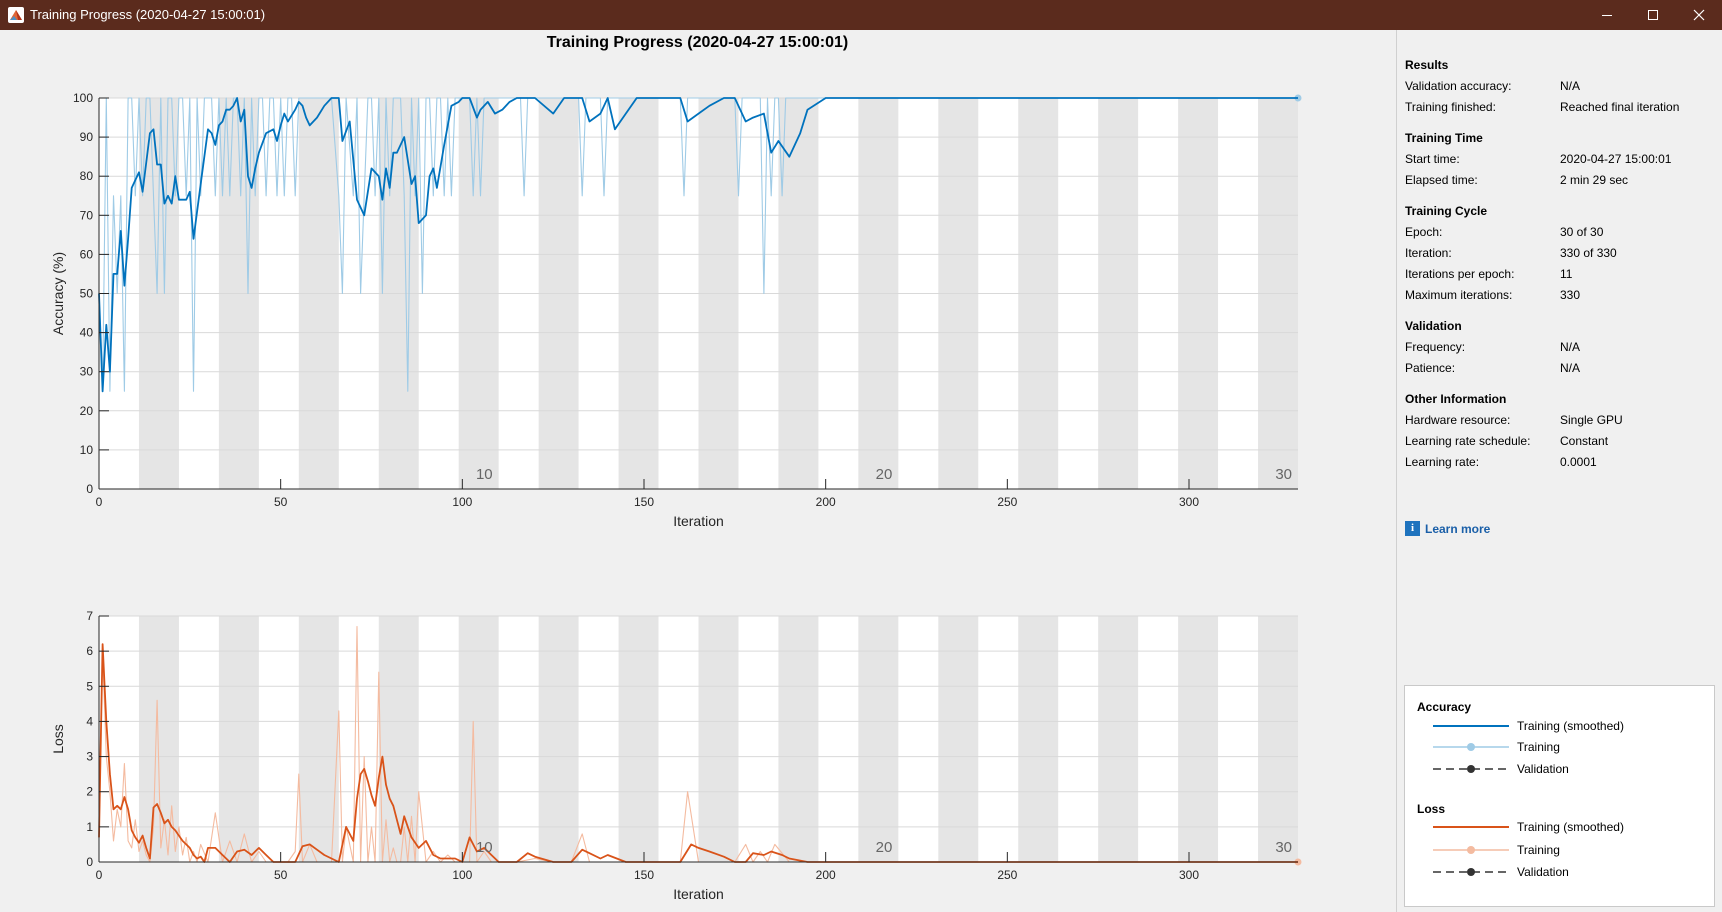  I want to click on info-label: Epoch:, so click(1424, 232).